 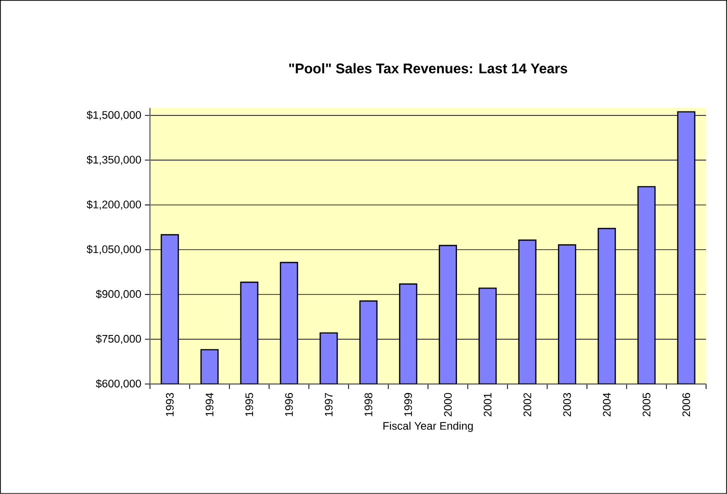 I want to click on x-tick-label: 2006, so click(x=686, y=404).